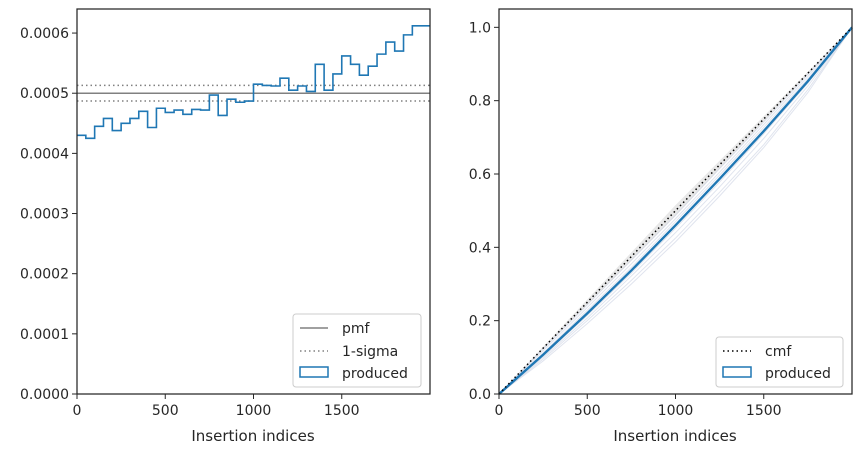 The width and height of the screenshot is (861, 453). I want to click on left-x-tick-label: 1500, so click(342, 411).